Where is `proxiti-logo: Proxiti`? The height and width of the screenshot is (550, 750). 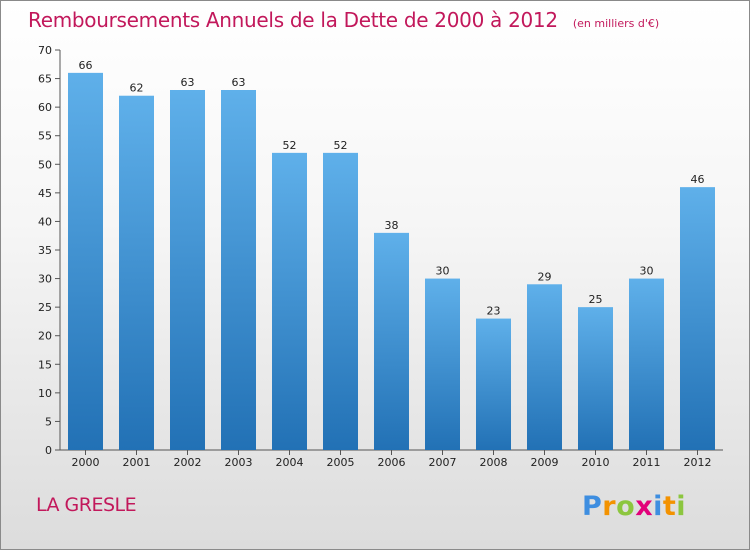
proxiti-logo: Proxiti is located at coordinates (634, 506).